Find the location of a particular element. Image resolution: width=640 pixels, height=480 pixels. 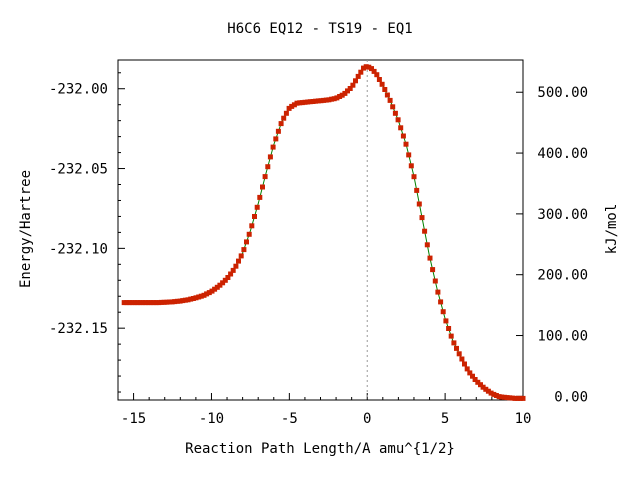

x-axis-label: Reaction Path Length/A amu^{1/2} is located at coordinates (320, 449).